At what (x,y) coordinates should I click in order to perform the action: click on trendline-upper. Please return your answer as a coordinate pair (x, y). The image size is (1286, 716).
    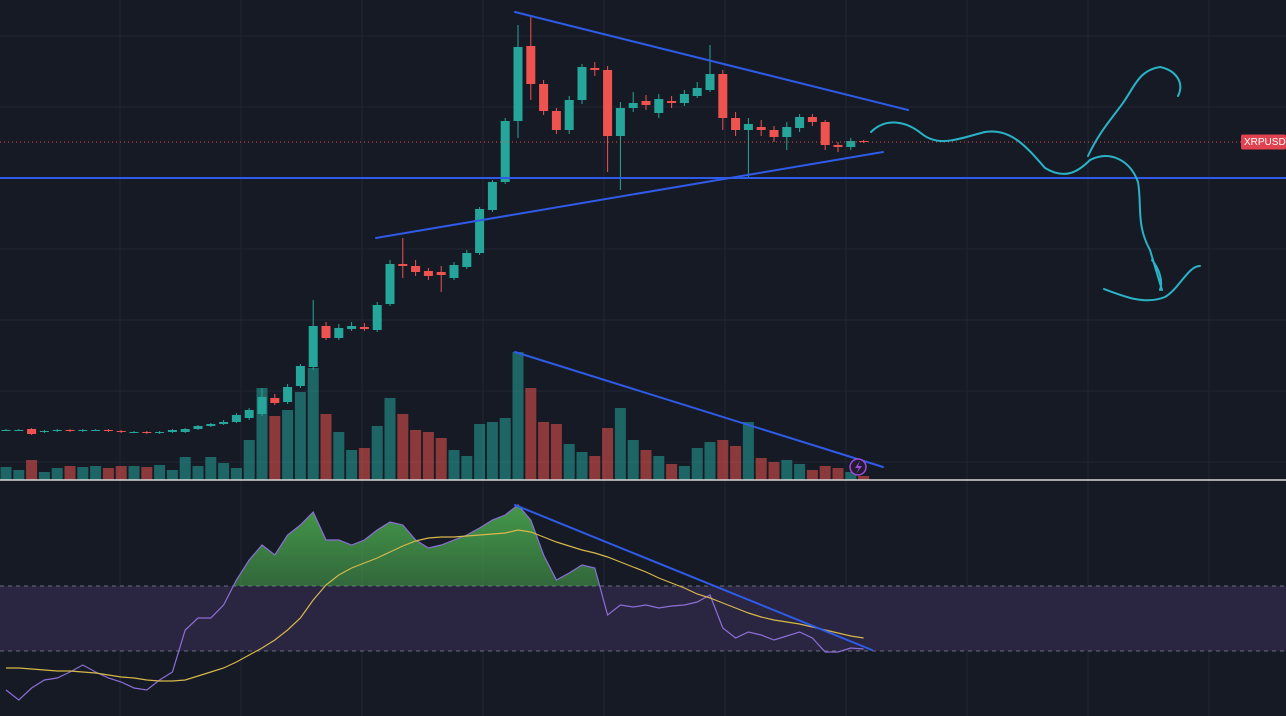
    Looking at the image, I should click on (711, 61).